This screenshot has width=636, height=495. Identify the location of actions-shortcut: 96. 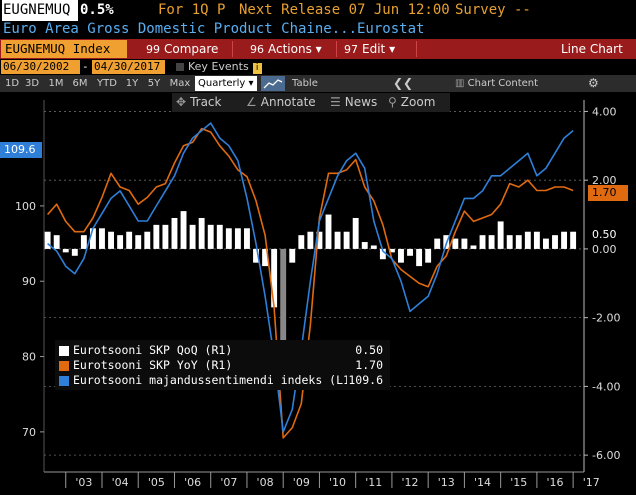
(257, 49).